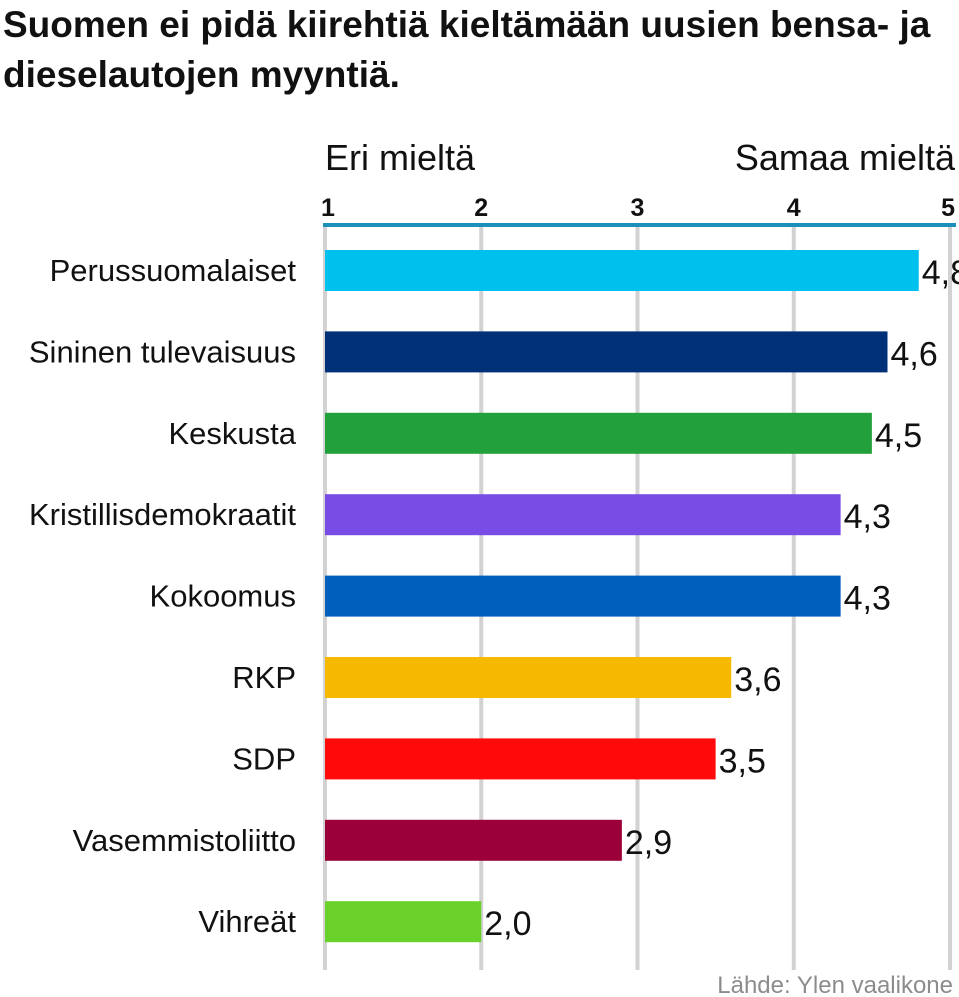 The height and width of the screenshot is (997, 959). What do you see at coordinates (162, 351) in the screenshot?
I see `category-label: Sininen tulevaisuus` at bounding box center [162, 351].